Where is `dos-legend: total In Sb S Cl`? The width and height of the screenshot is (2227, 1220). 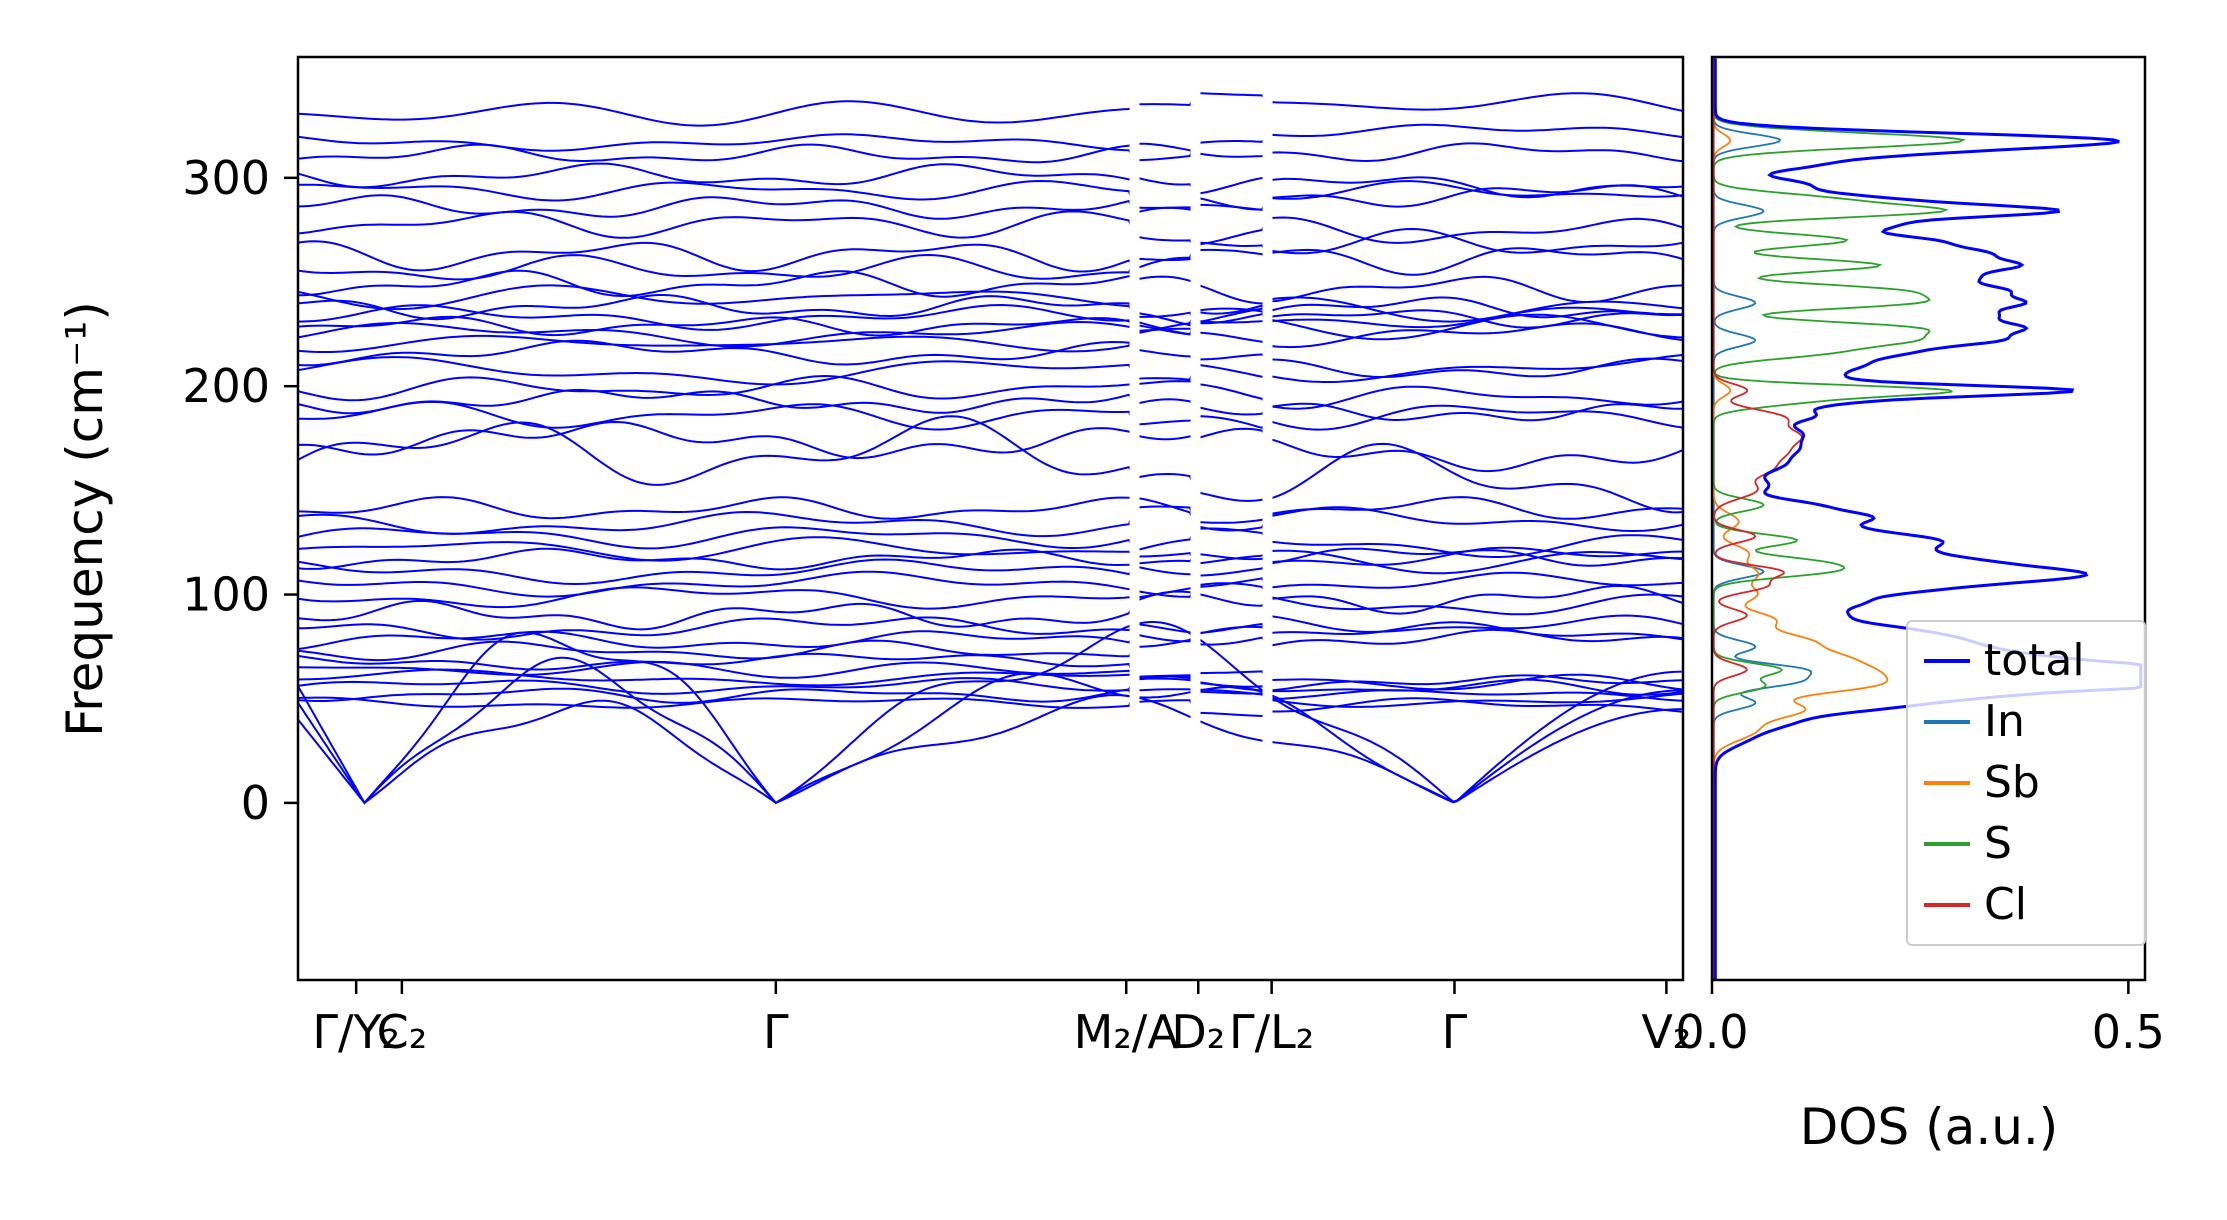
dos-legend: total In Sb S Cl is located at coordinates (2026, 783).